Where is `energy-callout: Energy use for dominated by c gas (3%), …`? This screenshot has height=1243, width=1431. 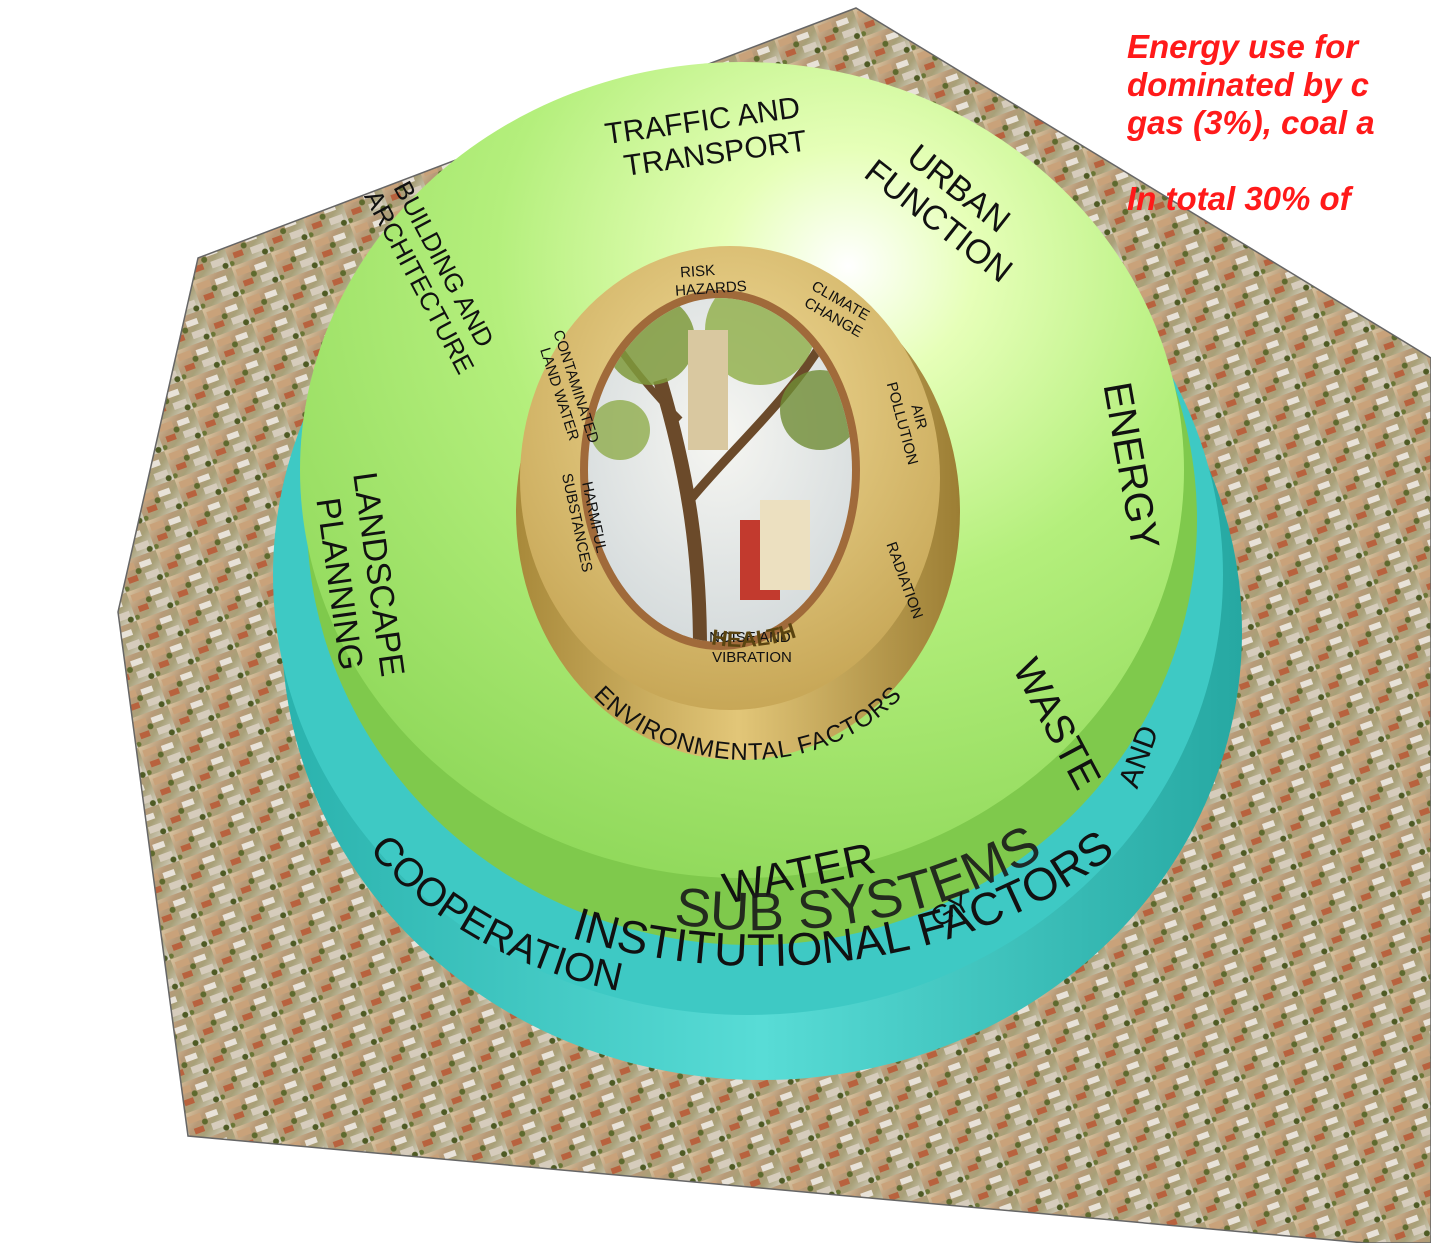
energy-callout: Energy use for dominated by c gas (3%), … is located at coordinates (1279, 123).